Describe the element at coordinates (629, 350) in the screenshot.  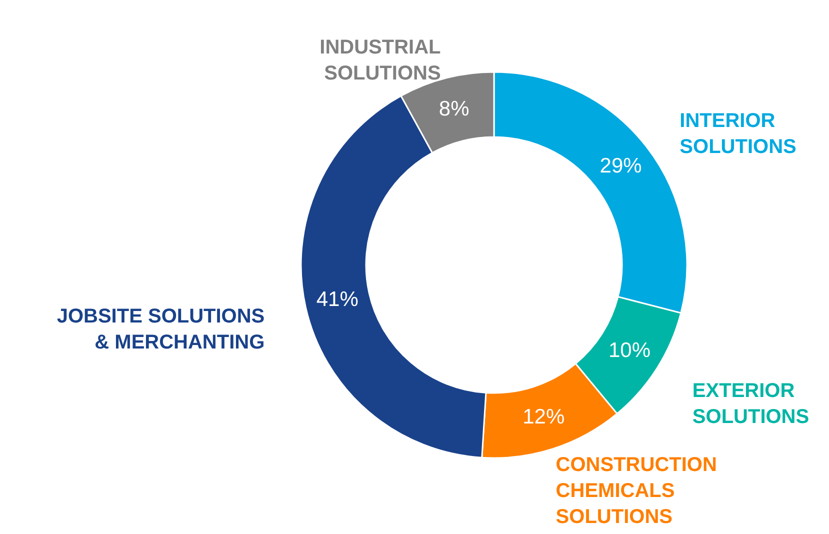
I see `data-label: 10%` at that location.